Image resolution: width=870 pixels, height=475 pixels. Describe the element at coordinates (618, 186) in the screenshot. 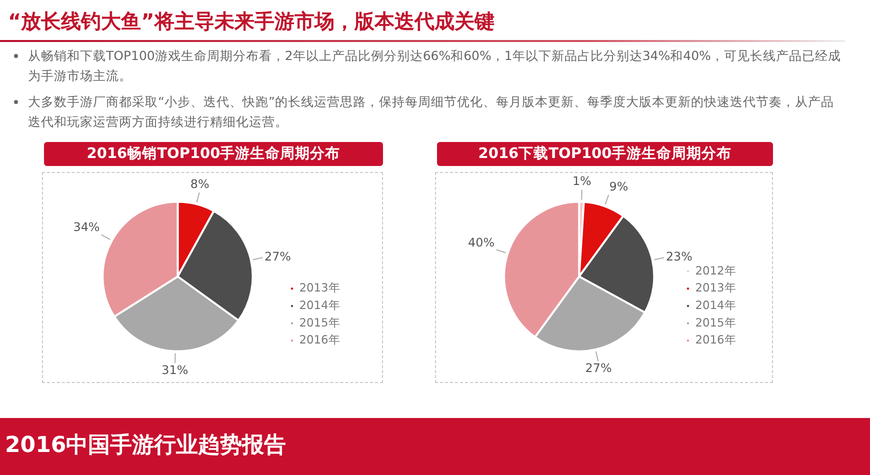

I see `data-label: 9%` at that location.